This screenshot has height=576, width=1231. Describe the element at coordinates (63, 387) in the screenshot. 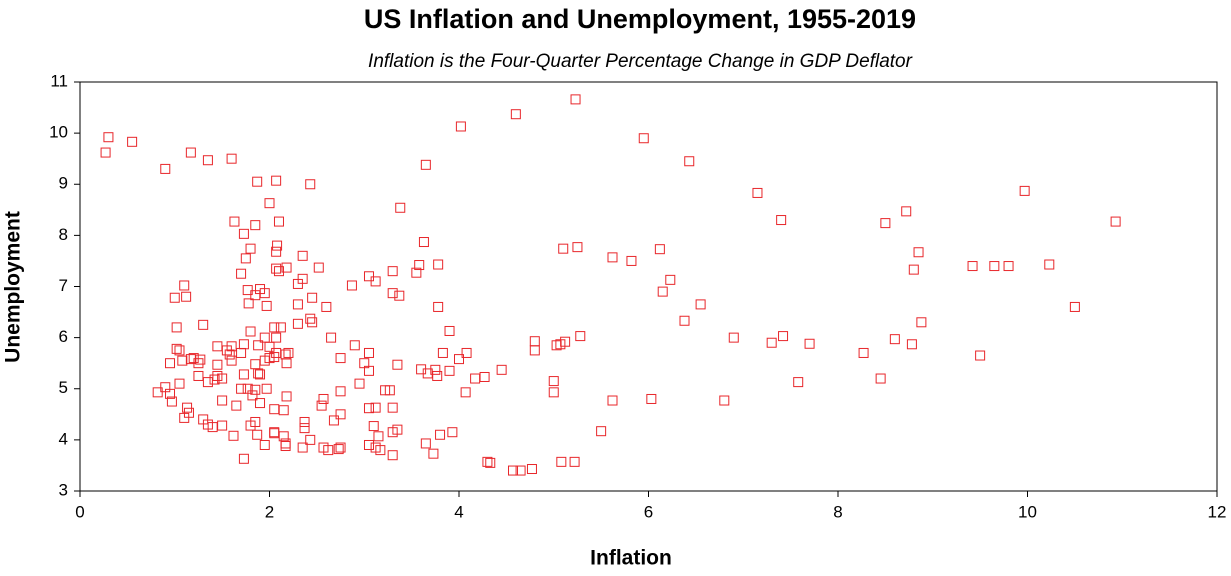

I see `y-tick-label: 5` at that location.